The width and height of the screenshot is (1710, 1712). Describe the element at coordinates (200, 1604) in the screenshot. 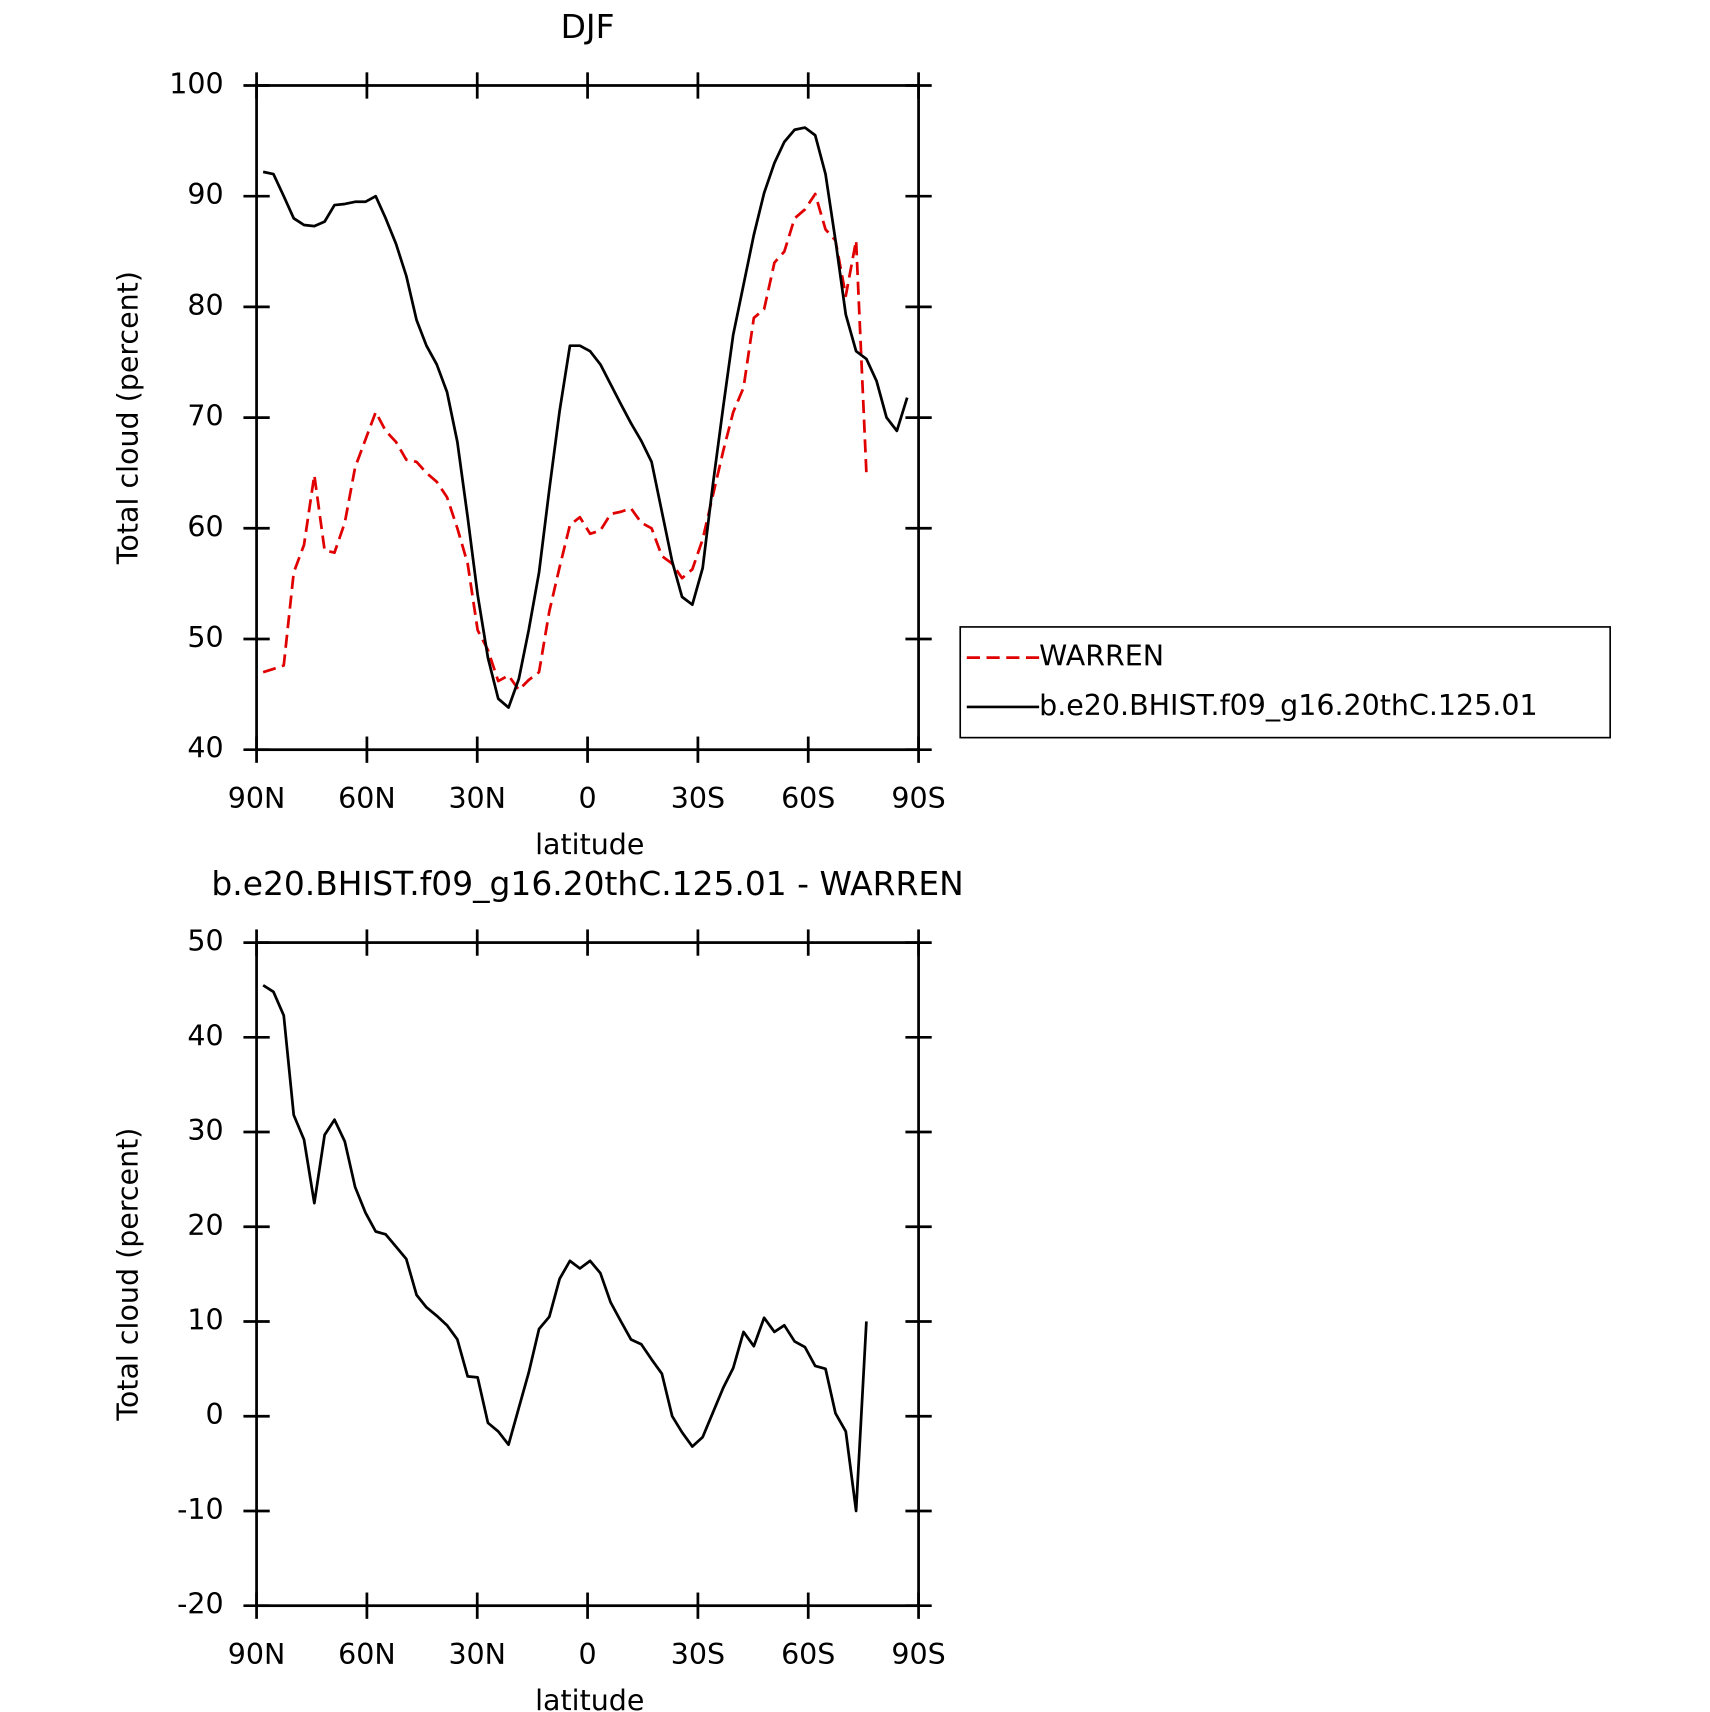

I see `y-tick-label: -20` at that location.